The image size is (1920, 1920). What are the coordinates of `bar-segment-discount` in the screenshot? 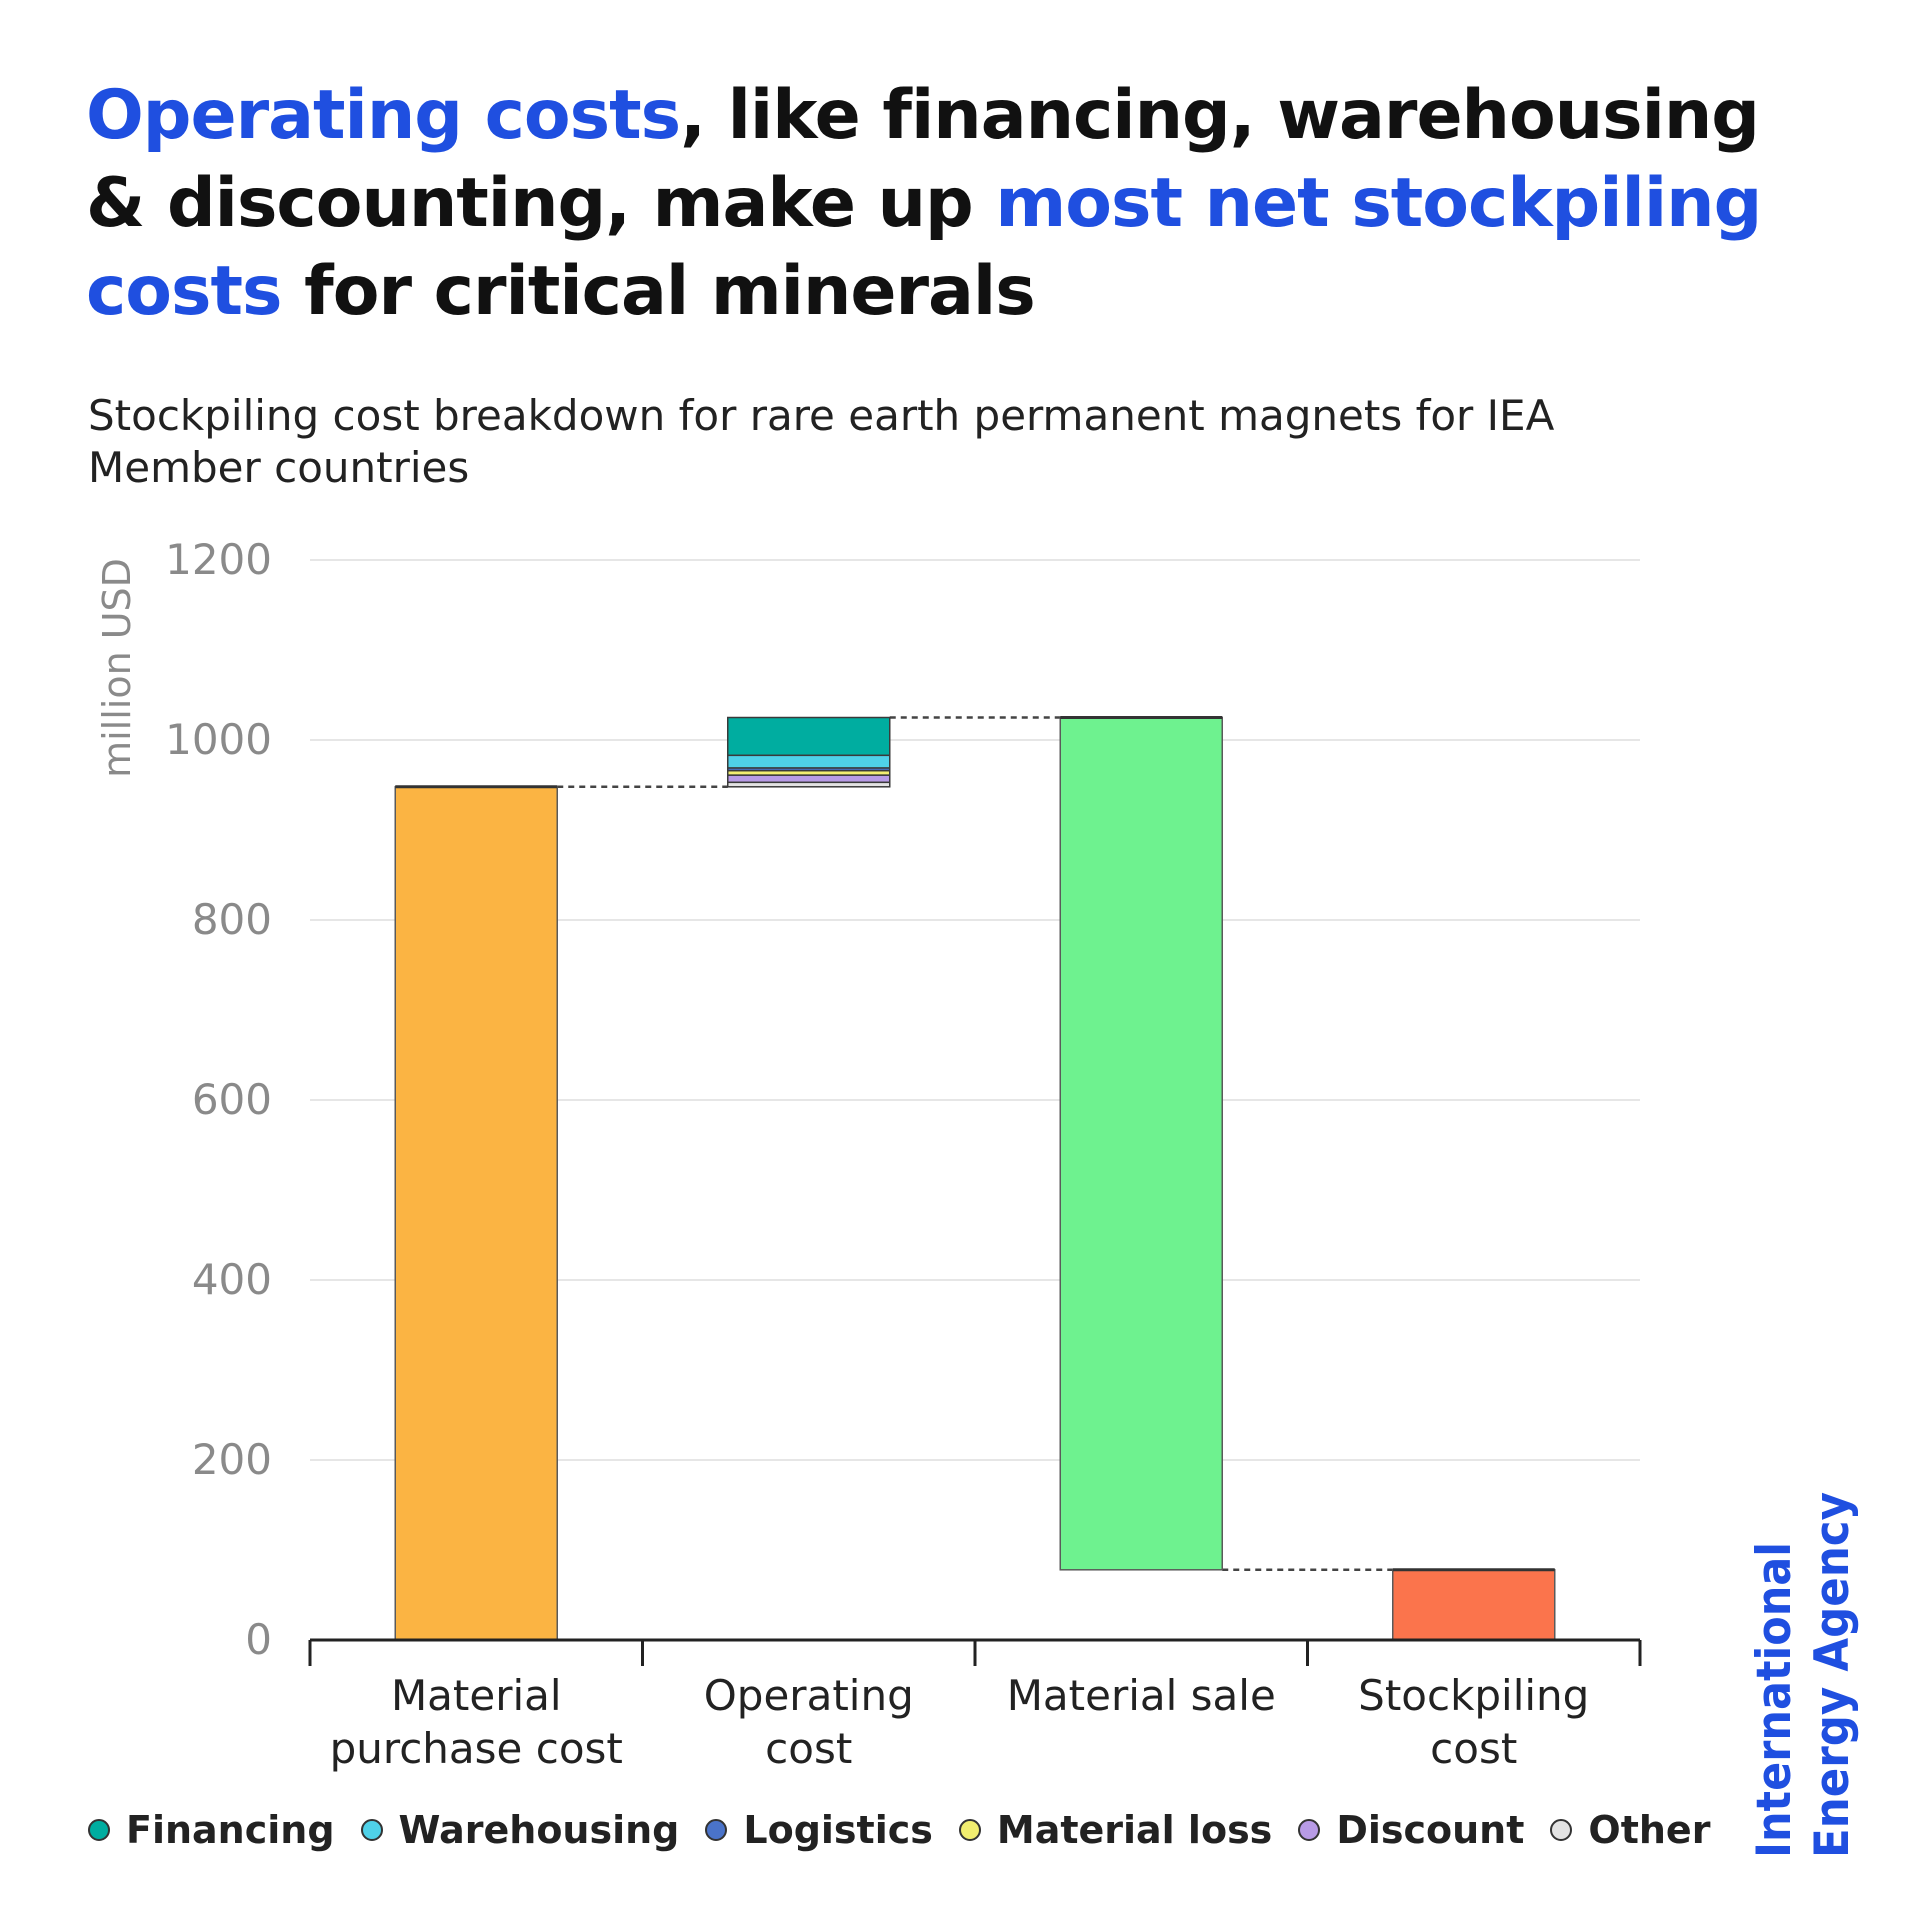 It's located at (809, 779).